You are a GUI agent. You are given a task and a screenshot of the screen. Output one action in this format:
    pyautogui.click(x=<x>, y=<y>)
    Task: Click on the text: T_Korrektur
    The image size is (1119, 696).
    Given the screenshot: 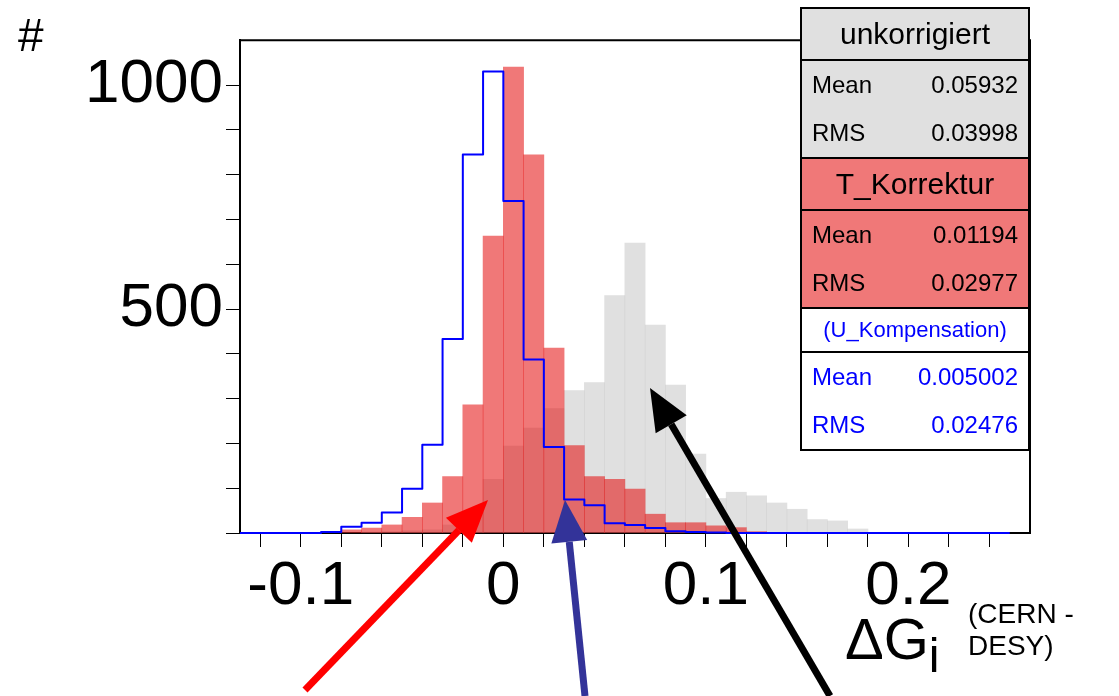 What is the action you would take?
    pyautogui.click(x=915, y=185)
    